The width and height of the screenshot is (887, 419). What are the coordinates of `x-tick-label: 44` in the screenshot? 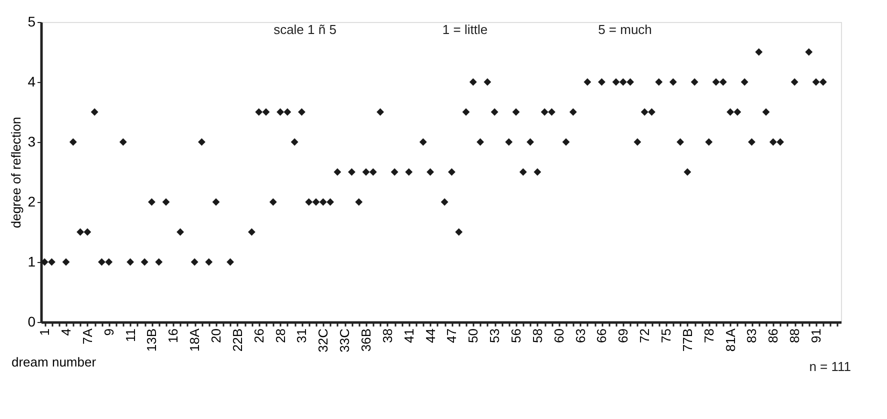 It's located at (430, 335).